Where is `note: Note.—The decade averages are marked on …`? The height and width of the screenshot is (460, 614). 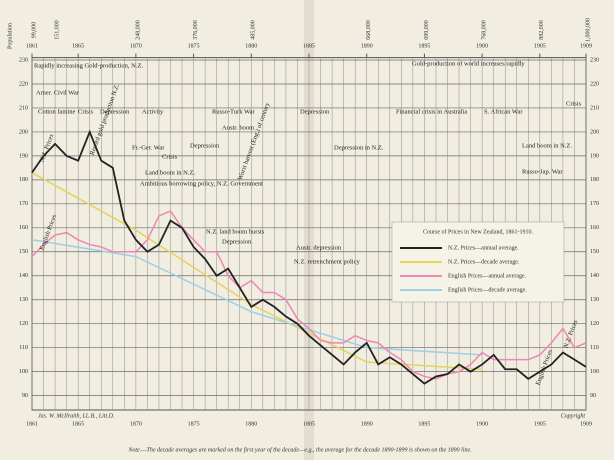 note: Note.—The decade averages are marked on … is located at coordinates (299, 449).